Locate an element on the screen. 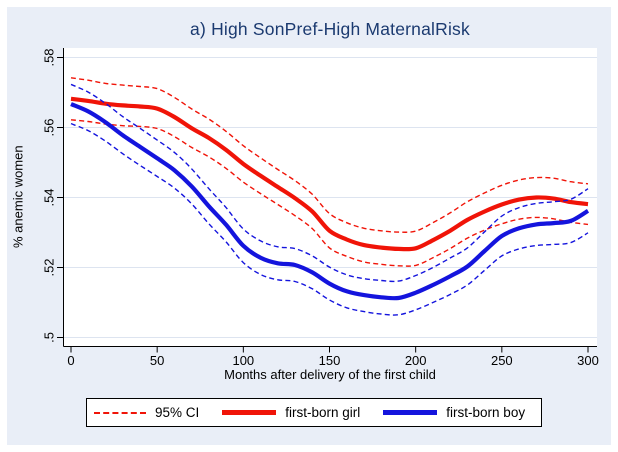 Image resolution: width=618 pixels, height=452 pixels. legend-label-ci: 95% CI is located at coordinates (177, 412).